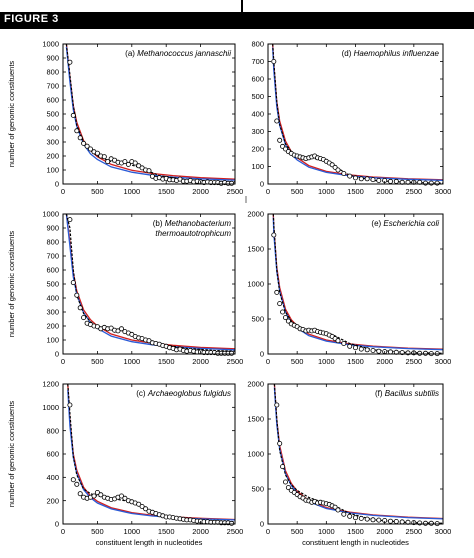  Describe the element at coordinates (257, 114) in the screenshot. I see `y-tick-label: 400` at that location.